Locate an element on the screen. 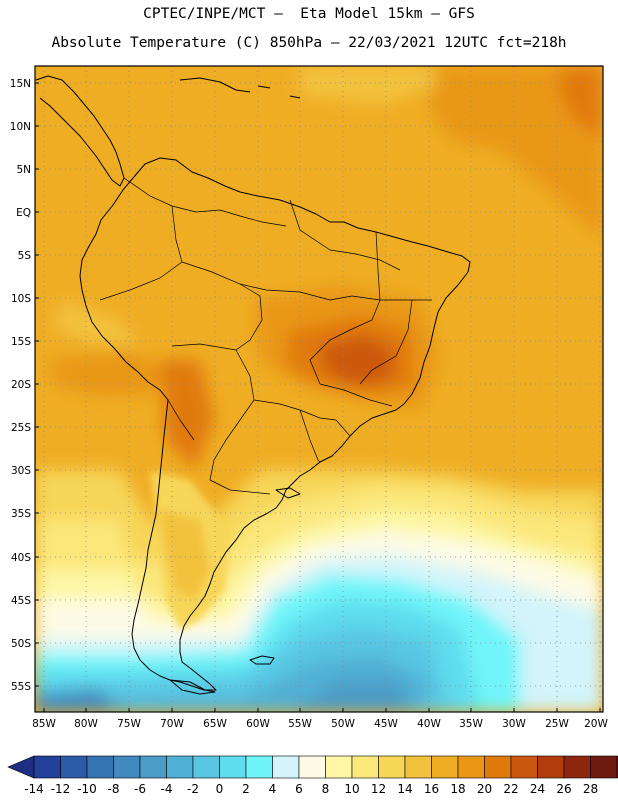  lon-label: 80W is located at coordinates (86, 724).